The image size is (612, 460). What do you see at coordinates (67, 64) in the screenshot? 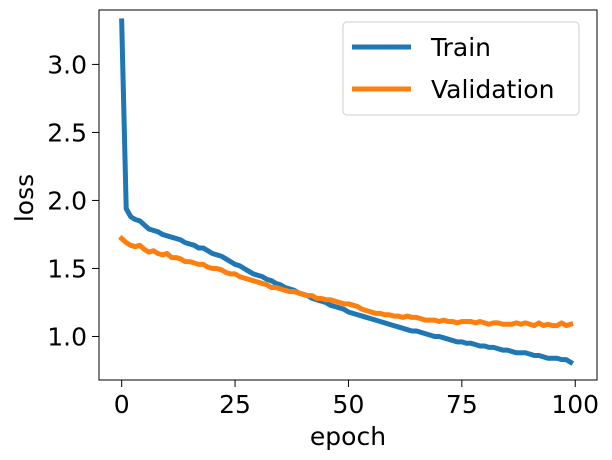
I see `y-tick-label: 3.0` at bounding box center [67, 64].